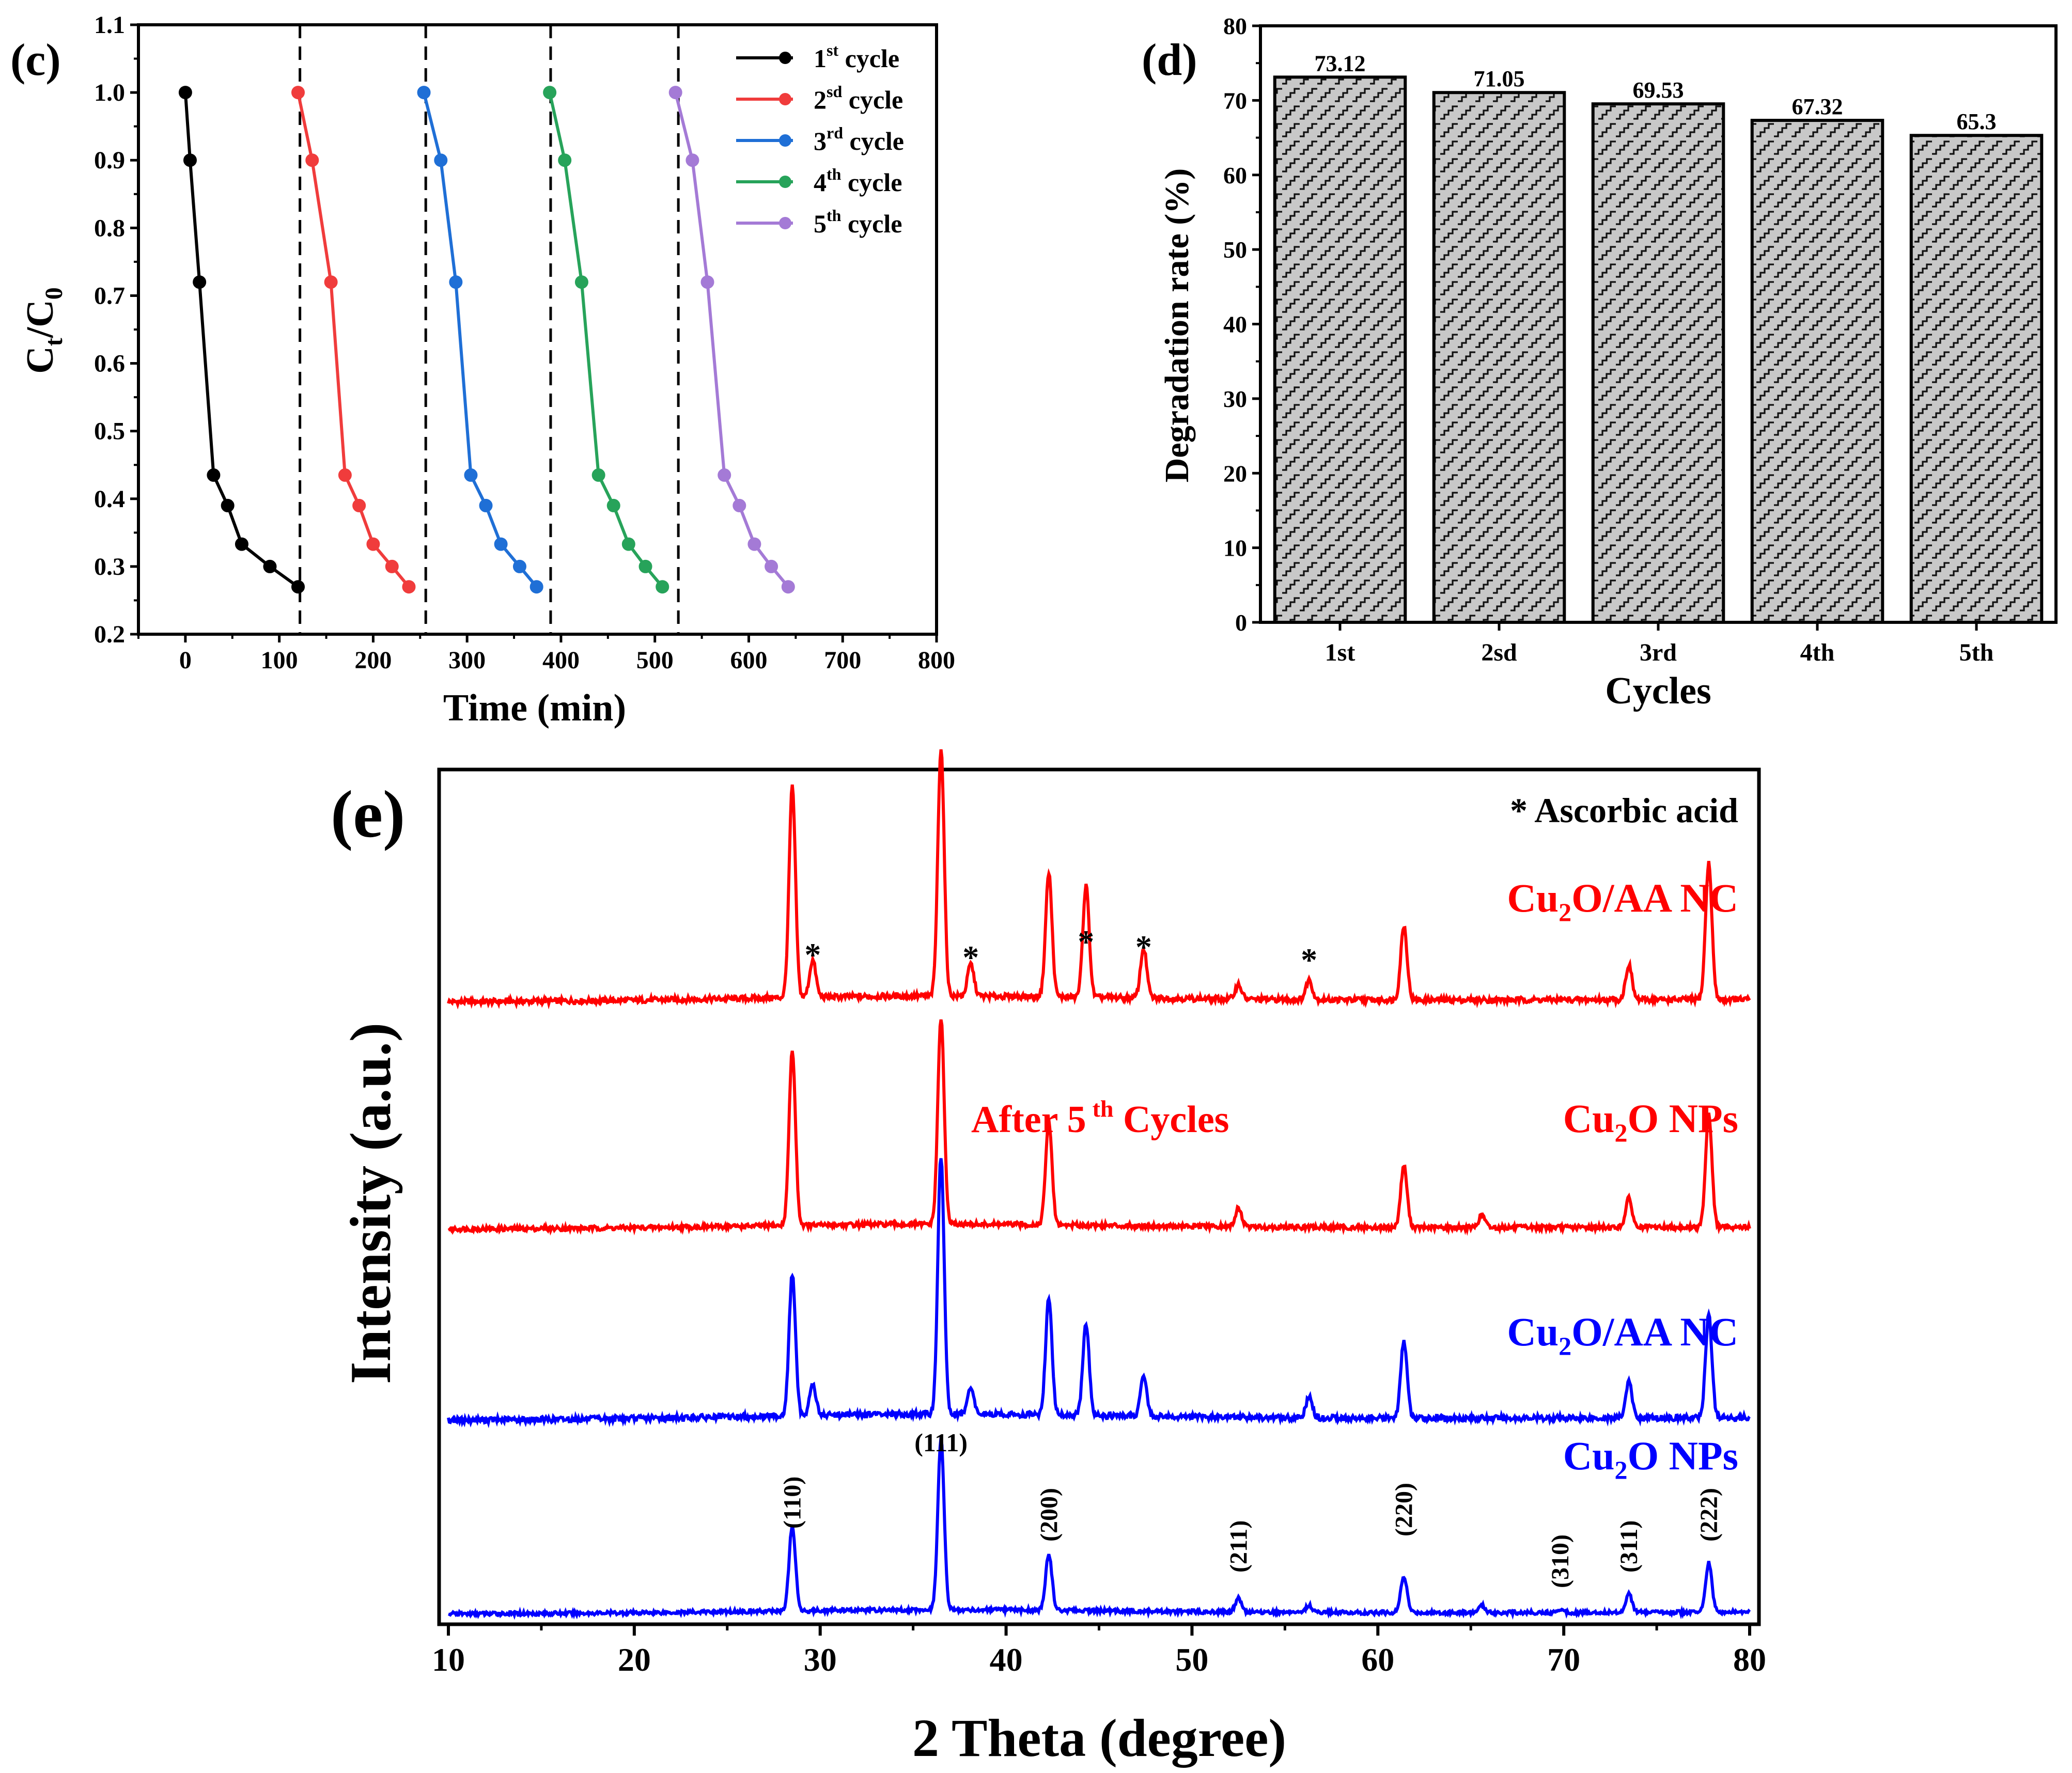 The height and width of the screenshot is (1773, 2072). What do you see at coordinates (1235, 175) in the screenshot?
I see `panel-d-y-tick-label: 60` at bounding box center [1235, 175].